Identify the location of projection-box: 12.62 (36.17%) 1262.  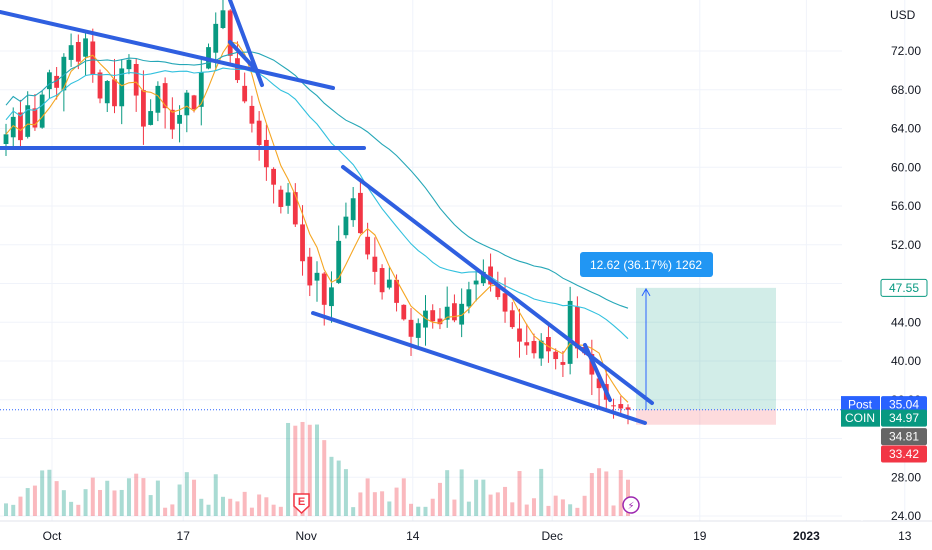
(678, 338).